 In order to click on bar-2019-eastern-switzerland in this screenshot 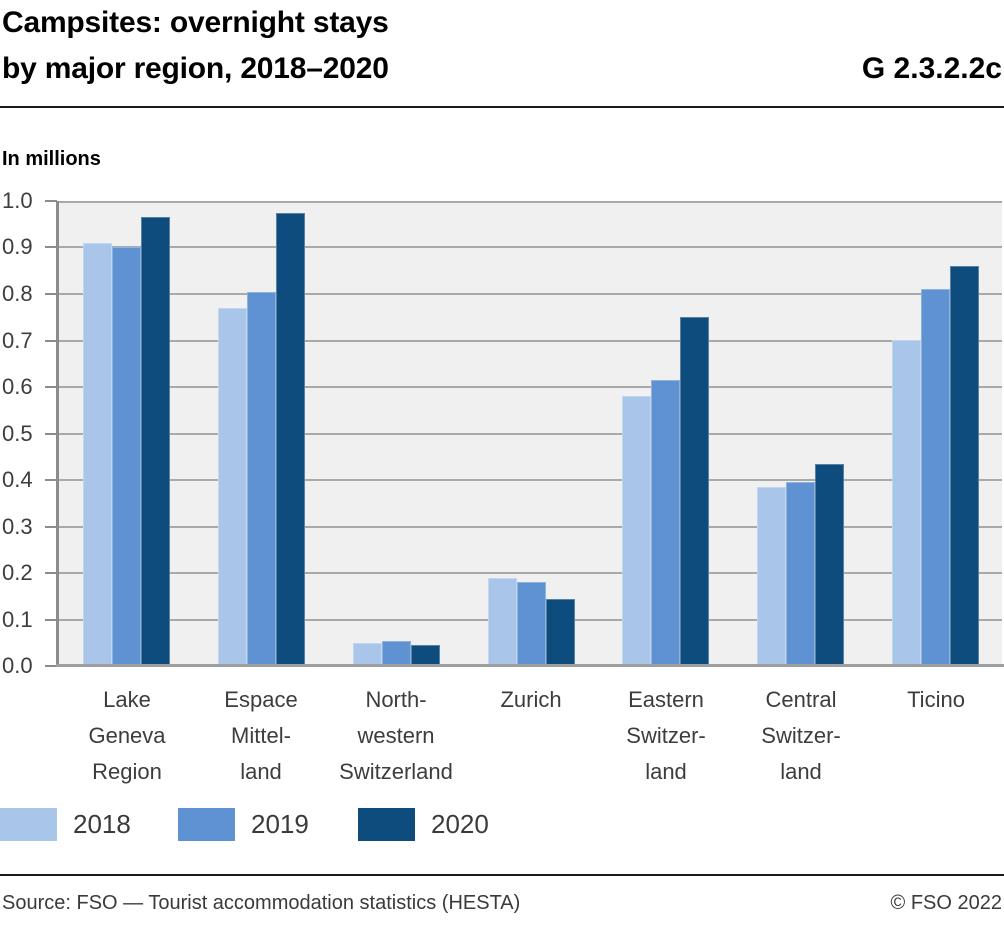, I will do `click(665, 523)`.